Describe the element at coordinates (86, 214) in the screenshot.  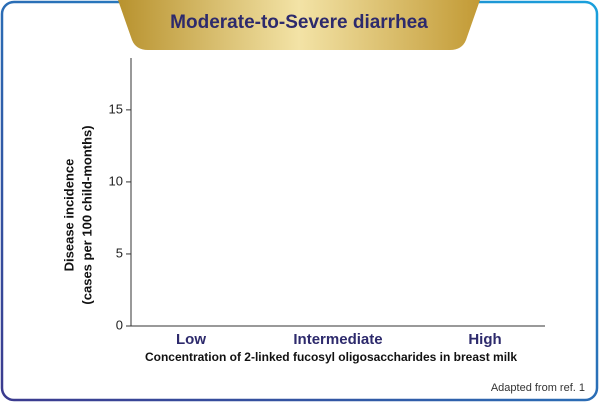
I see `y-axis-label: (cases per 100 child-months)` at that location.